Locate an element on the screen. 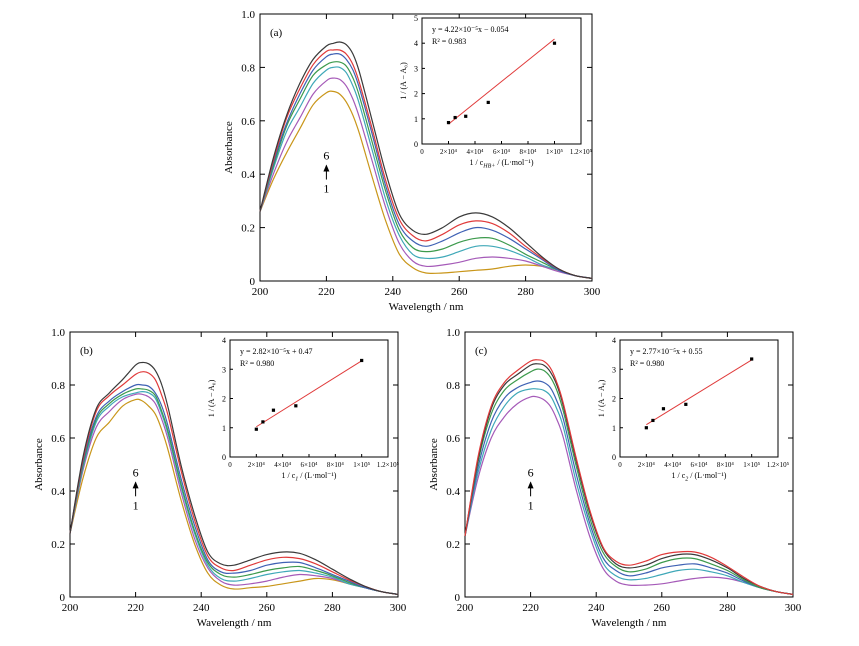 Image resolution: width=859 pixels, height=646 pixels. inset-x-tick-label: 1×10⁵ is located at coordinates (554, 152).